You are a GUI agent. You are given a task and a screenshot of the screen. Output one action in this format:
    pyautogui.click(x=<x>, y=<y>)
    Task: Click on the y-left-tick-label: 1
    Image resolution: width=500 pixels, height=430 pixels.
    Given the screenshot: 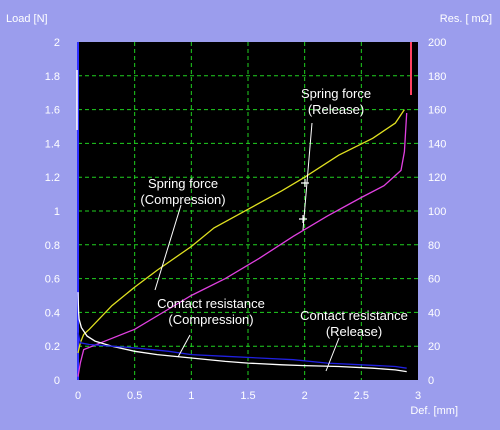 What is the action you would take?
    pyautogui.click(x=57, y=212)
    